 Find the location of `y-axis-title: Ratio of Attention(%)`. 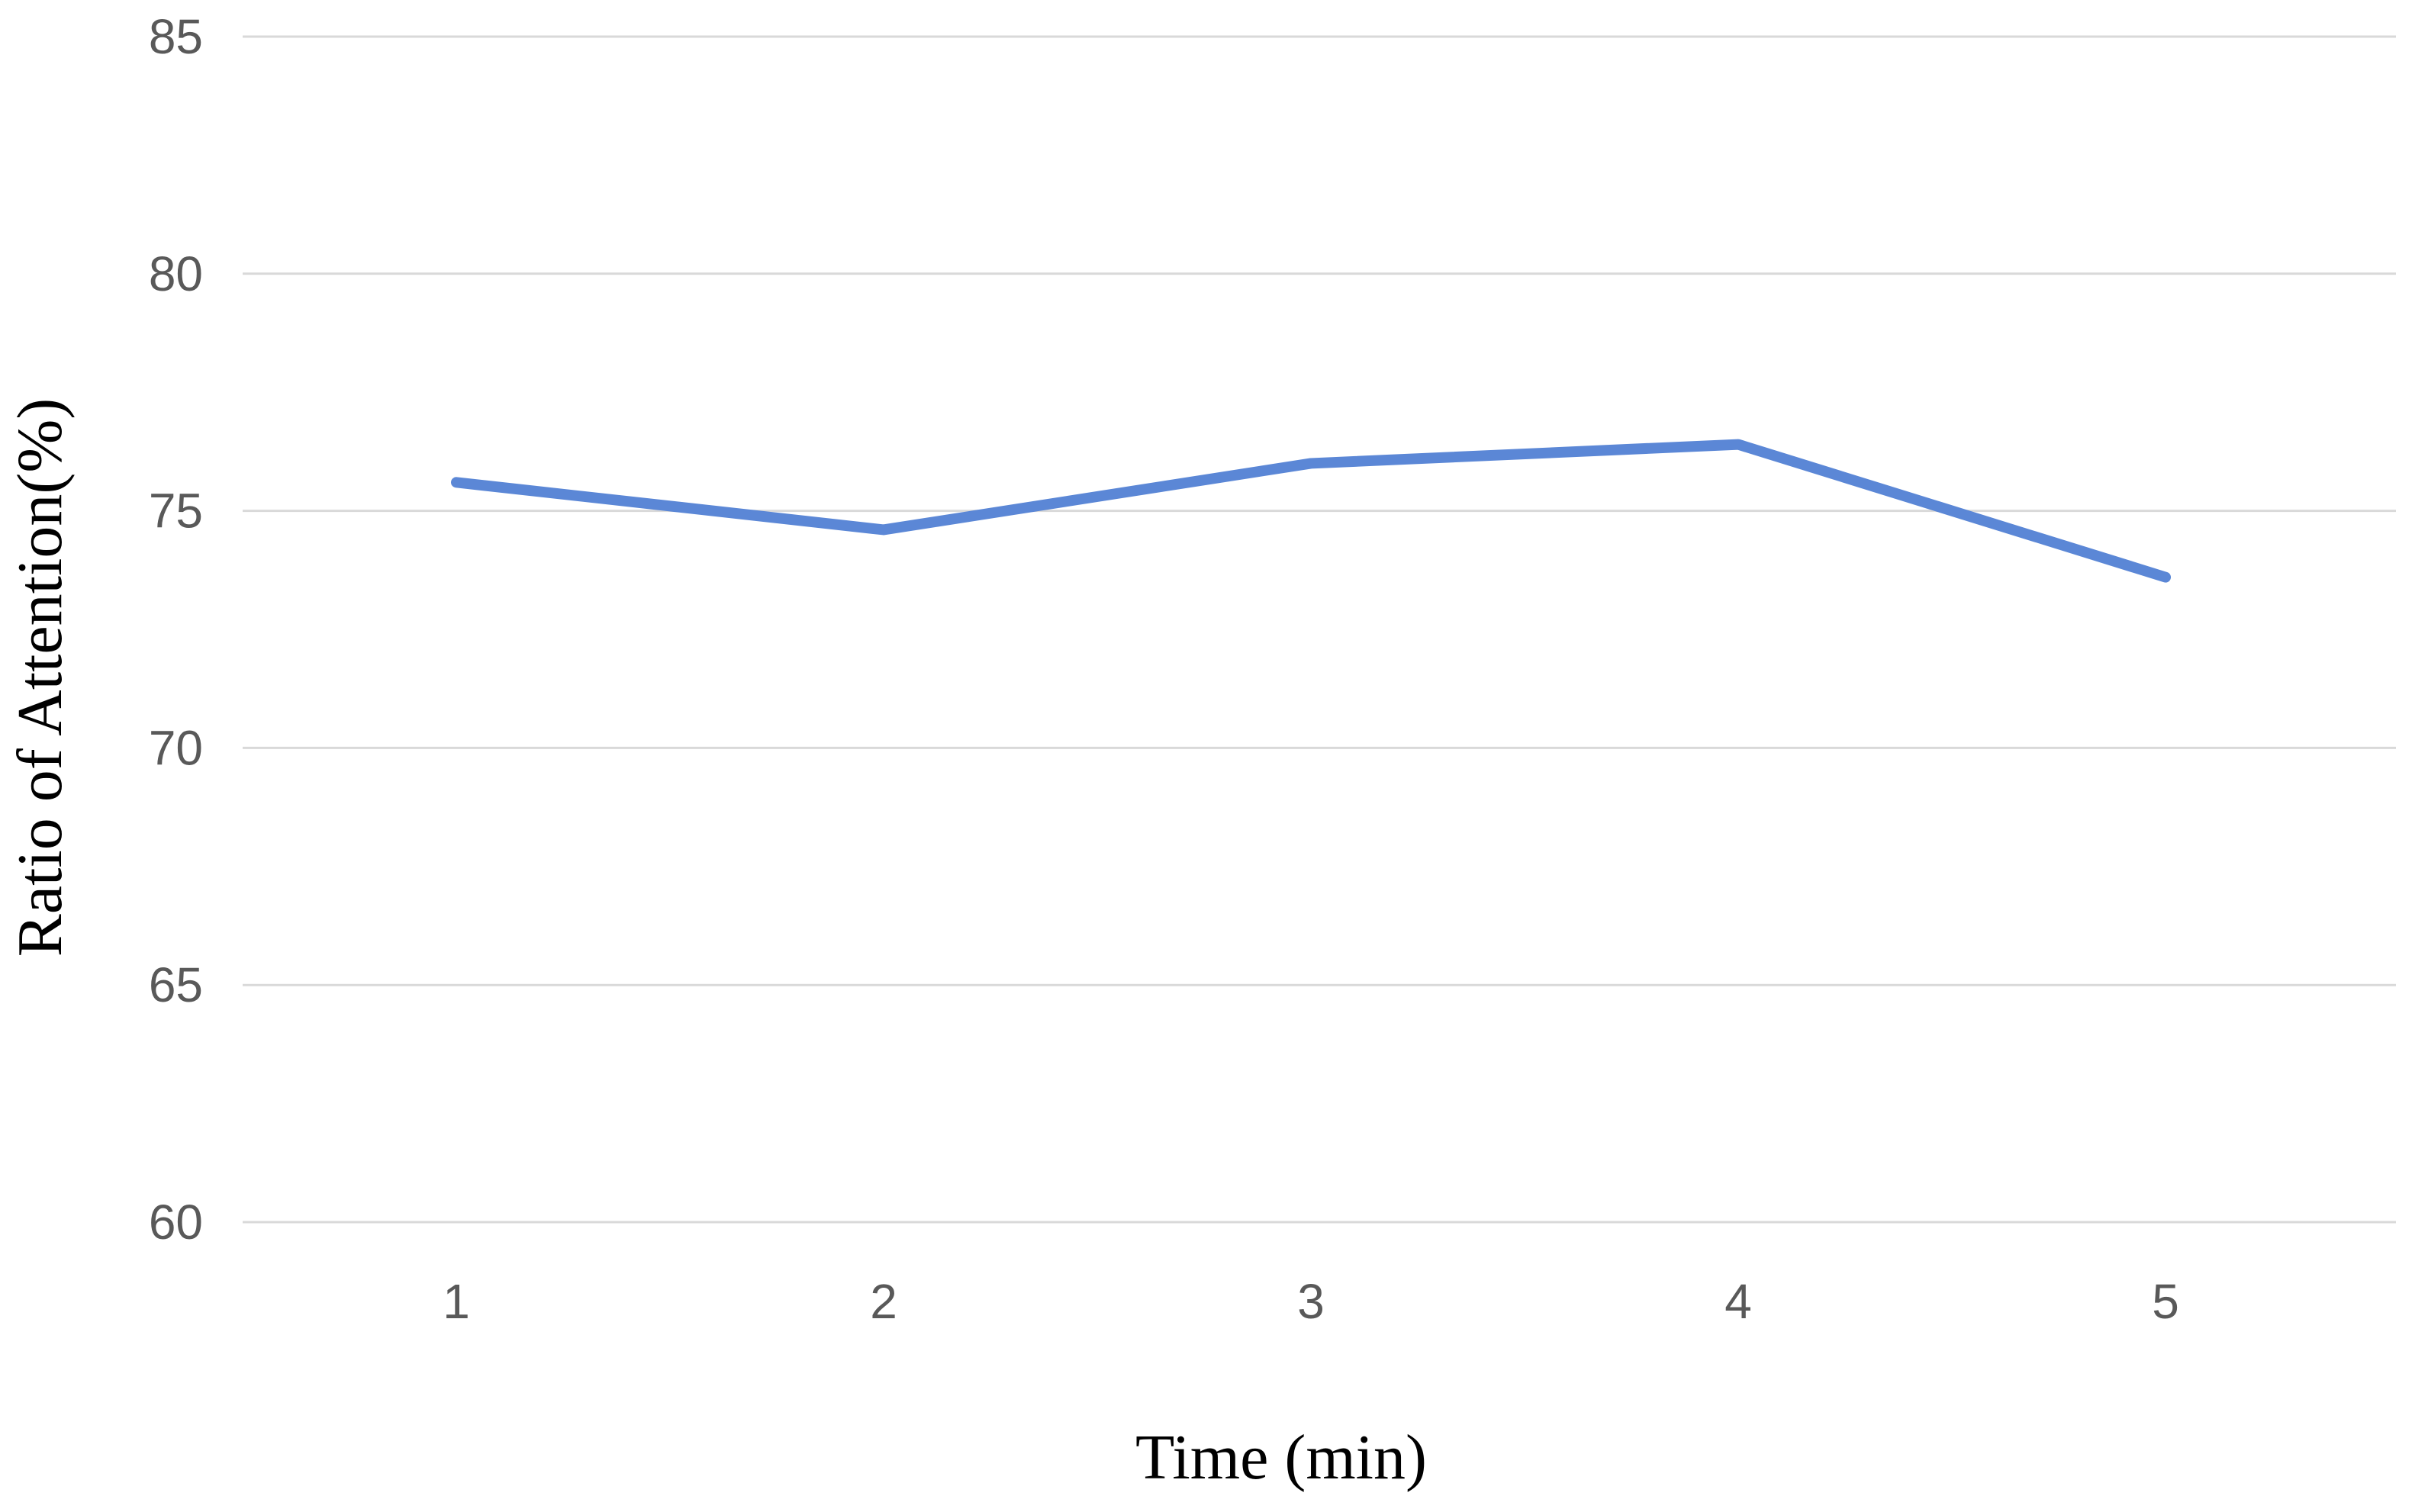

y-axis-title: Ratio of Attention(%) is located at coordinates (40, 678).